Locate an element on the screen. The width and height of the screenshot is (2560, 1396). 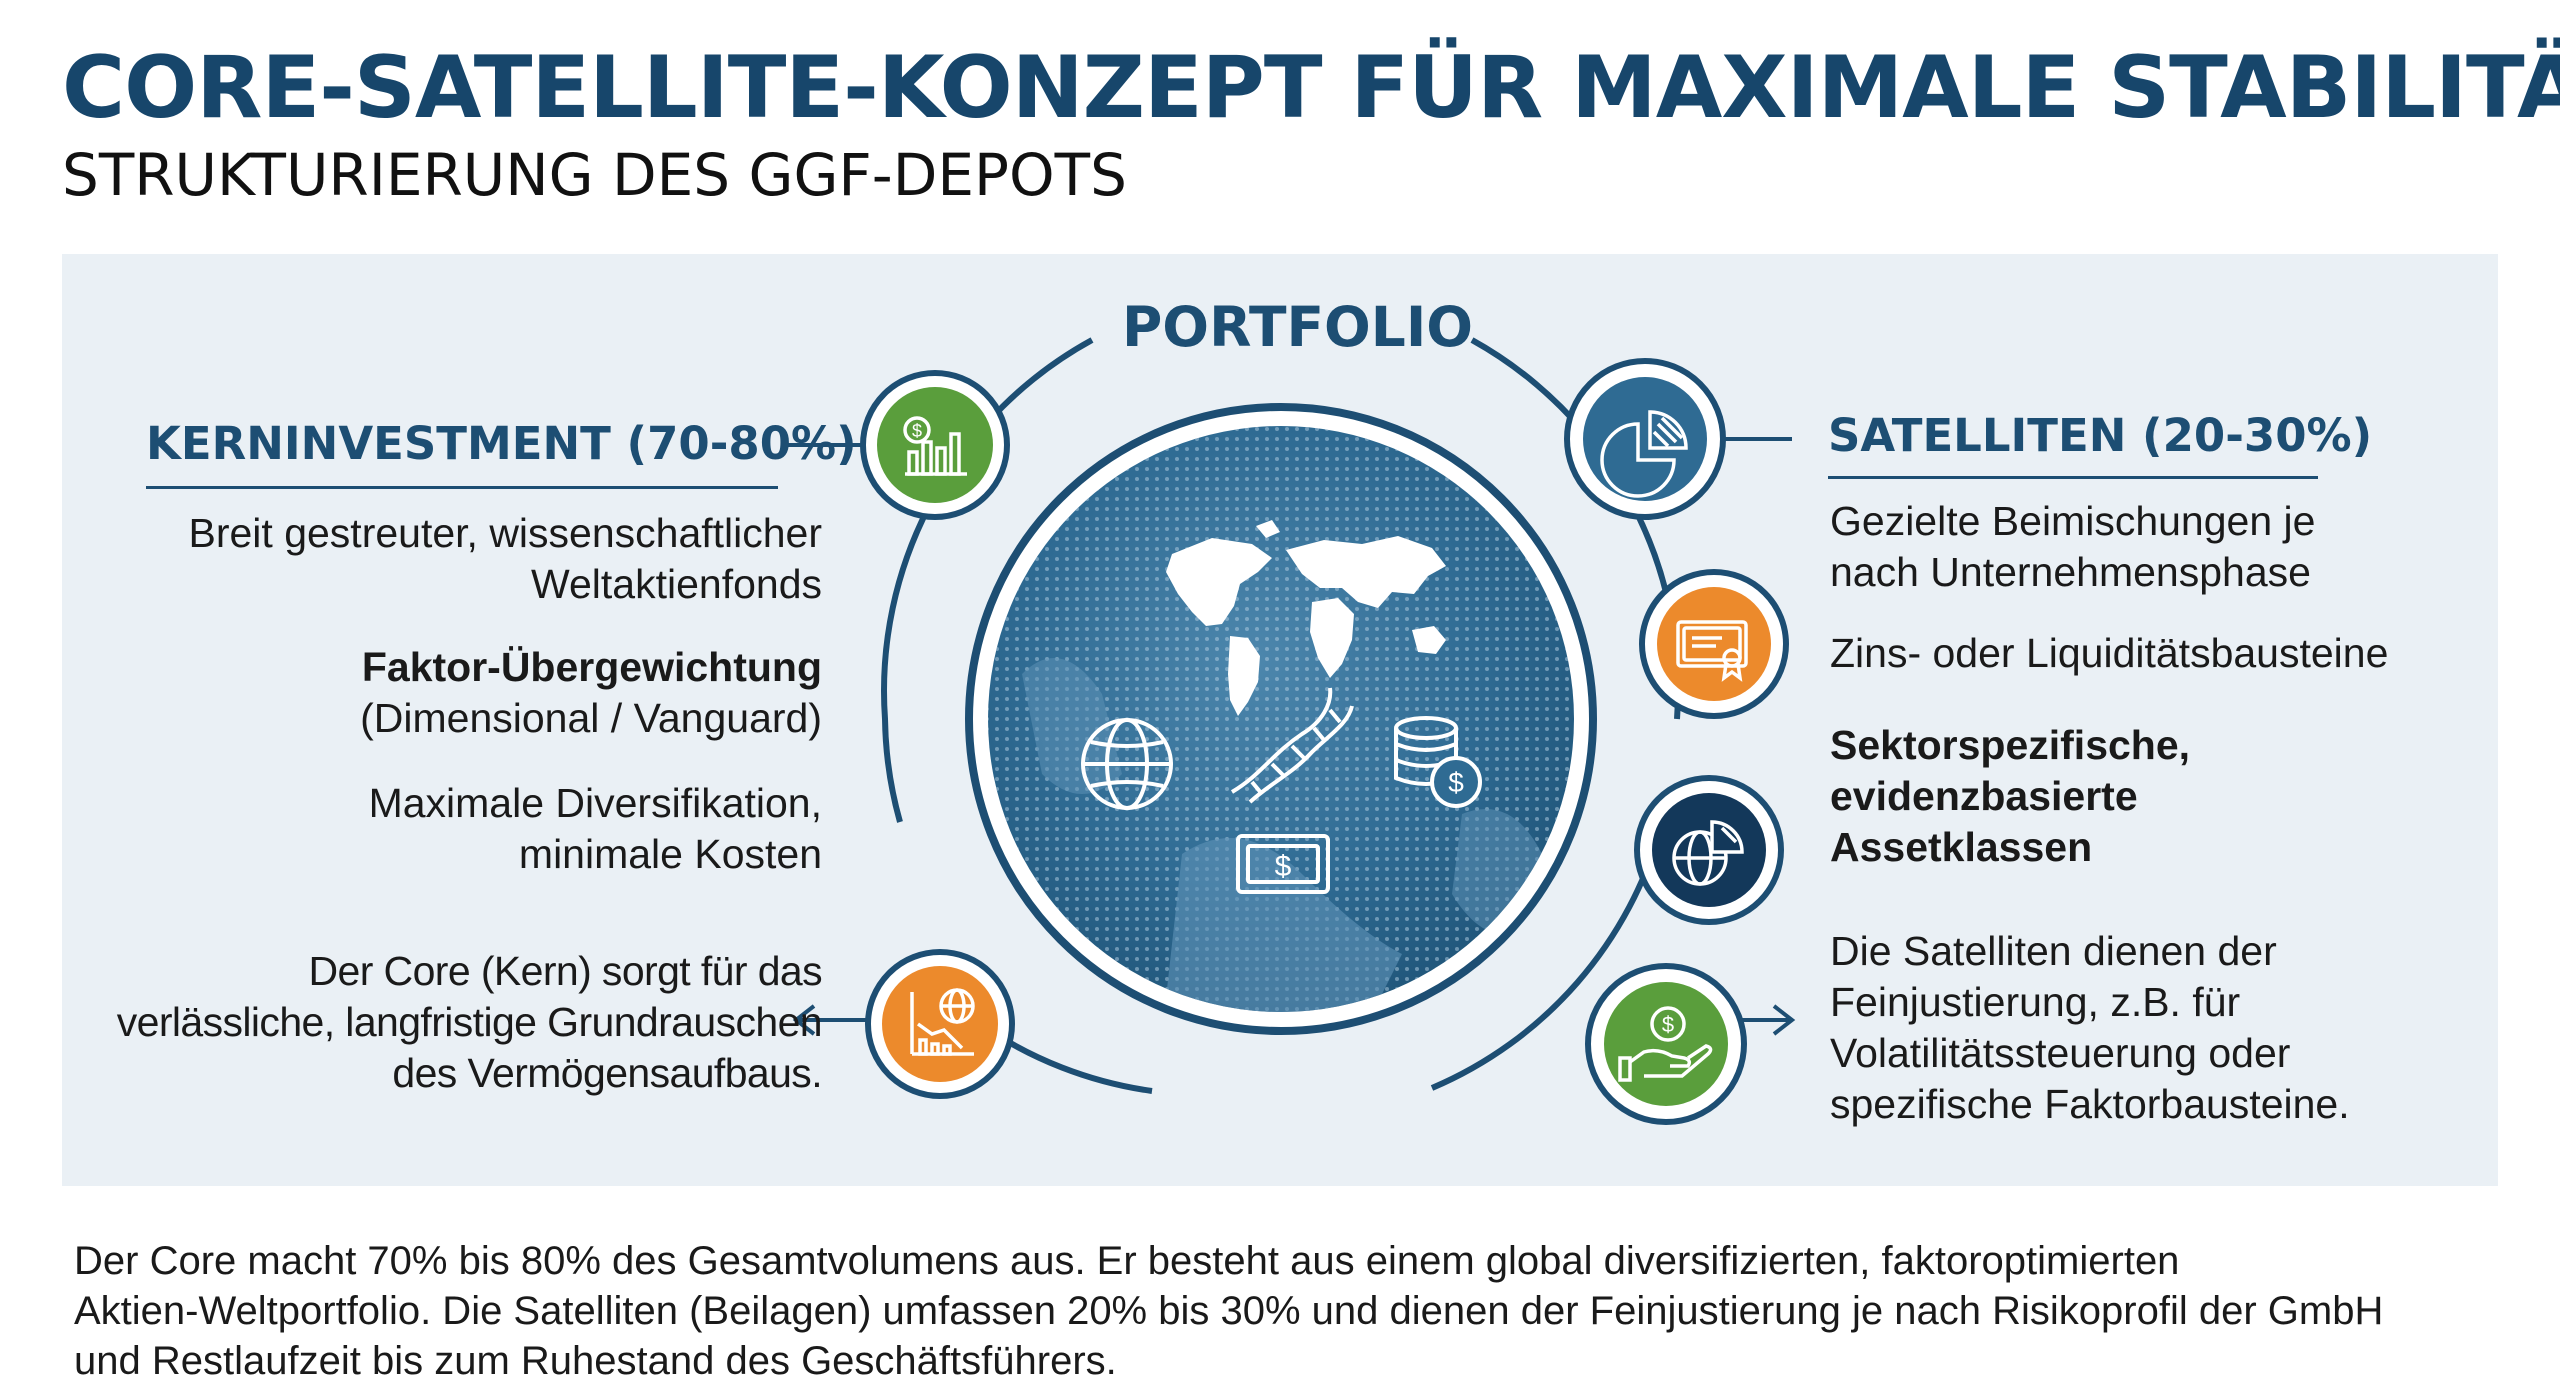
satellites-heading: SATELLITEN (20-30%) is located at coordinates (2100, 435).